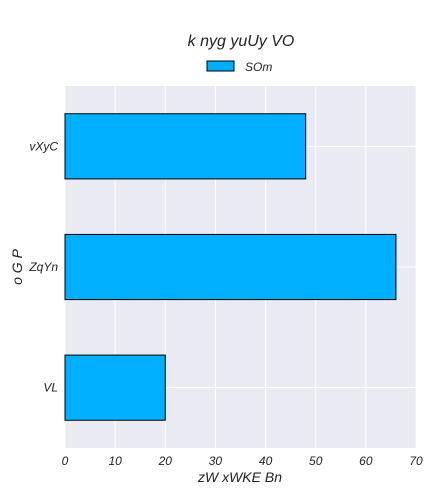  I want to click on y-axis-ticks: vXyC ZqYn VL, so click(43, 266).